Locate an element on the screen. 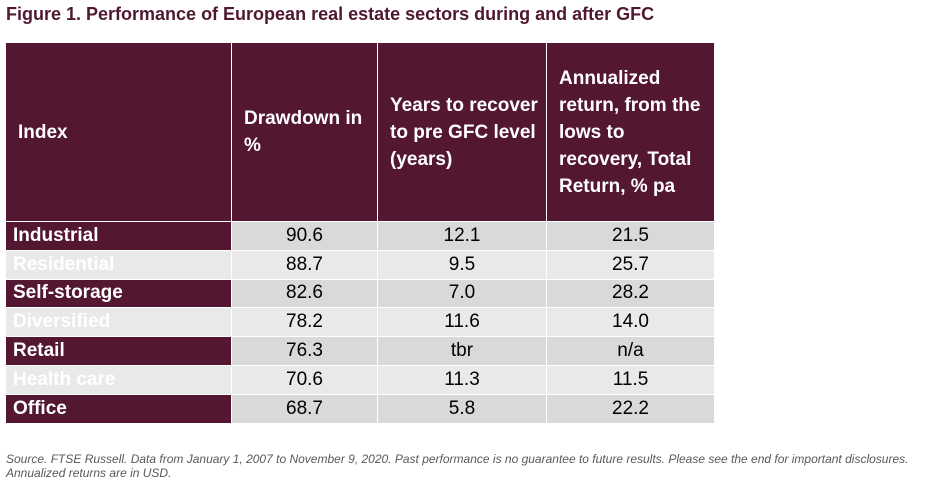 The height and width of the screenshot is (484, 928). row-label: Industrial is located at coordinates (118, 236).